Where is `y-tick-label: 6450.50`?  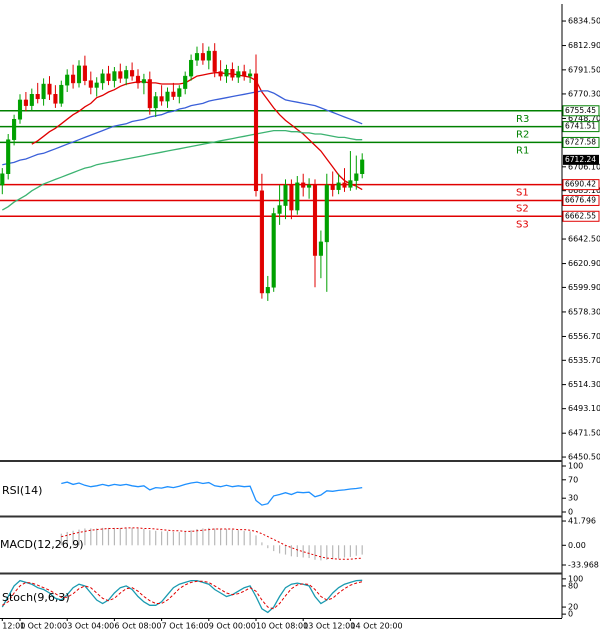 y-tick-label: 6450.50 is located at coordinates (584, 457).